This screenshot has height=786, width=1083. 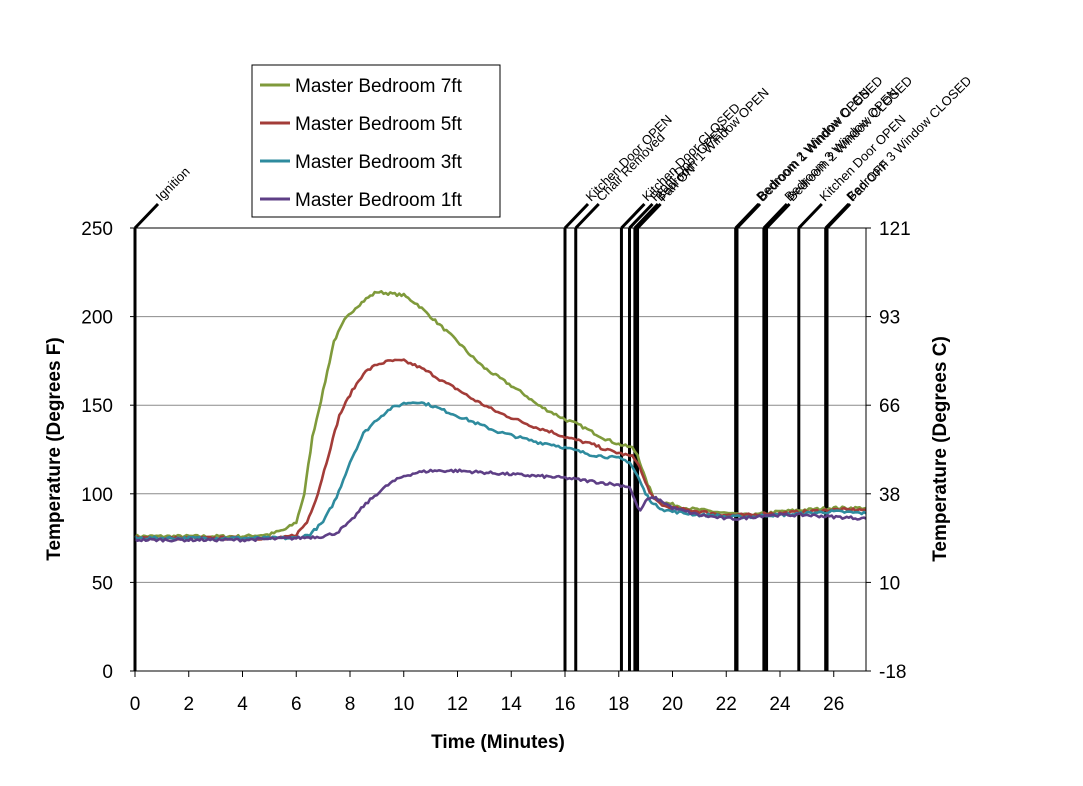 What do you see at coordinates (403, 704) in the screenshot?
I see `x-tick-label: 10` at bounding box center [403, 704].